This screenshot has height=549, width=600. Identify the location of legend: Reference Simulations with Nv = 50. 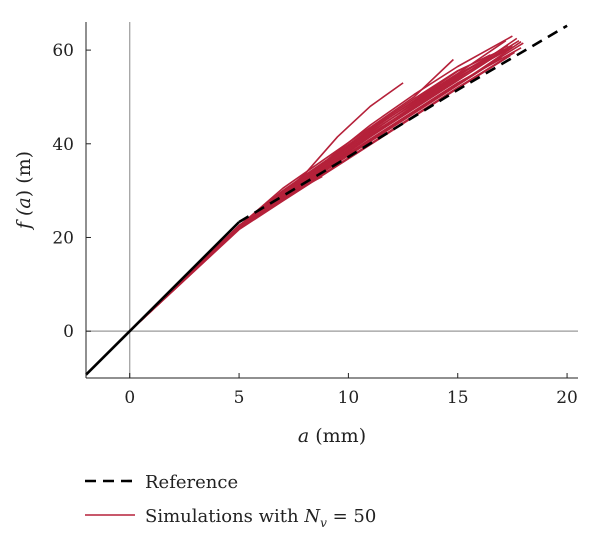
(230, 501).